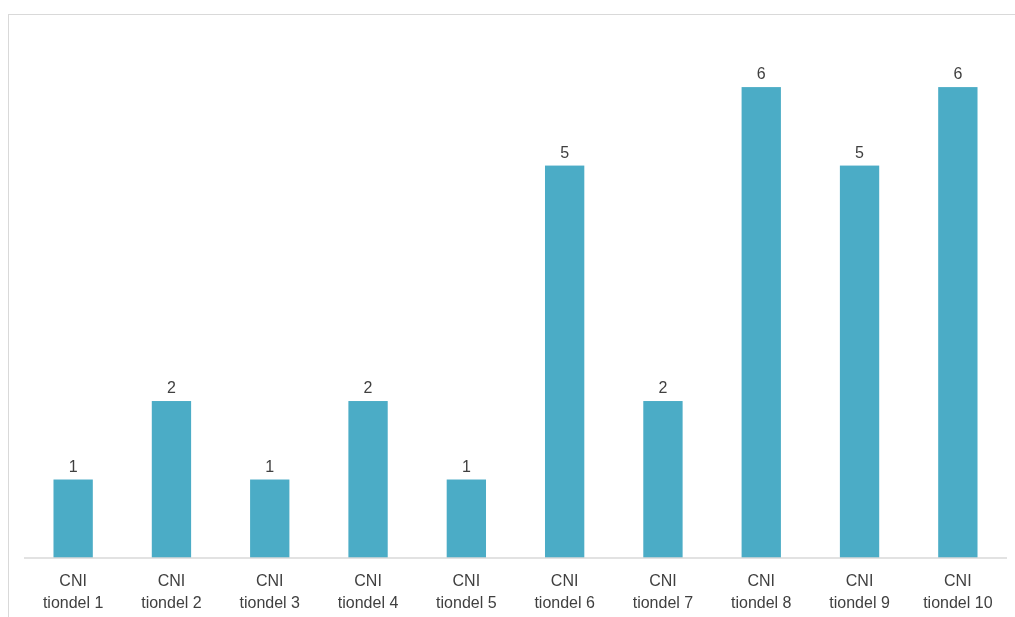  Describe the element at coordinates (958, 591) in the screenshot. I see `x-tick-label: CNI tiondel 10` at that location.